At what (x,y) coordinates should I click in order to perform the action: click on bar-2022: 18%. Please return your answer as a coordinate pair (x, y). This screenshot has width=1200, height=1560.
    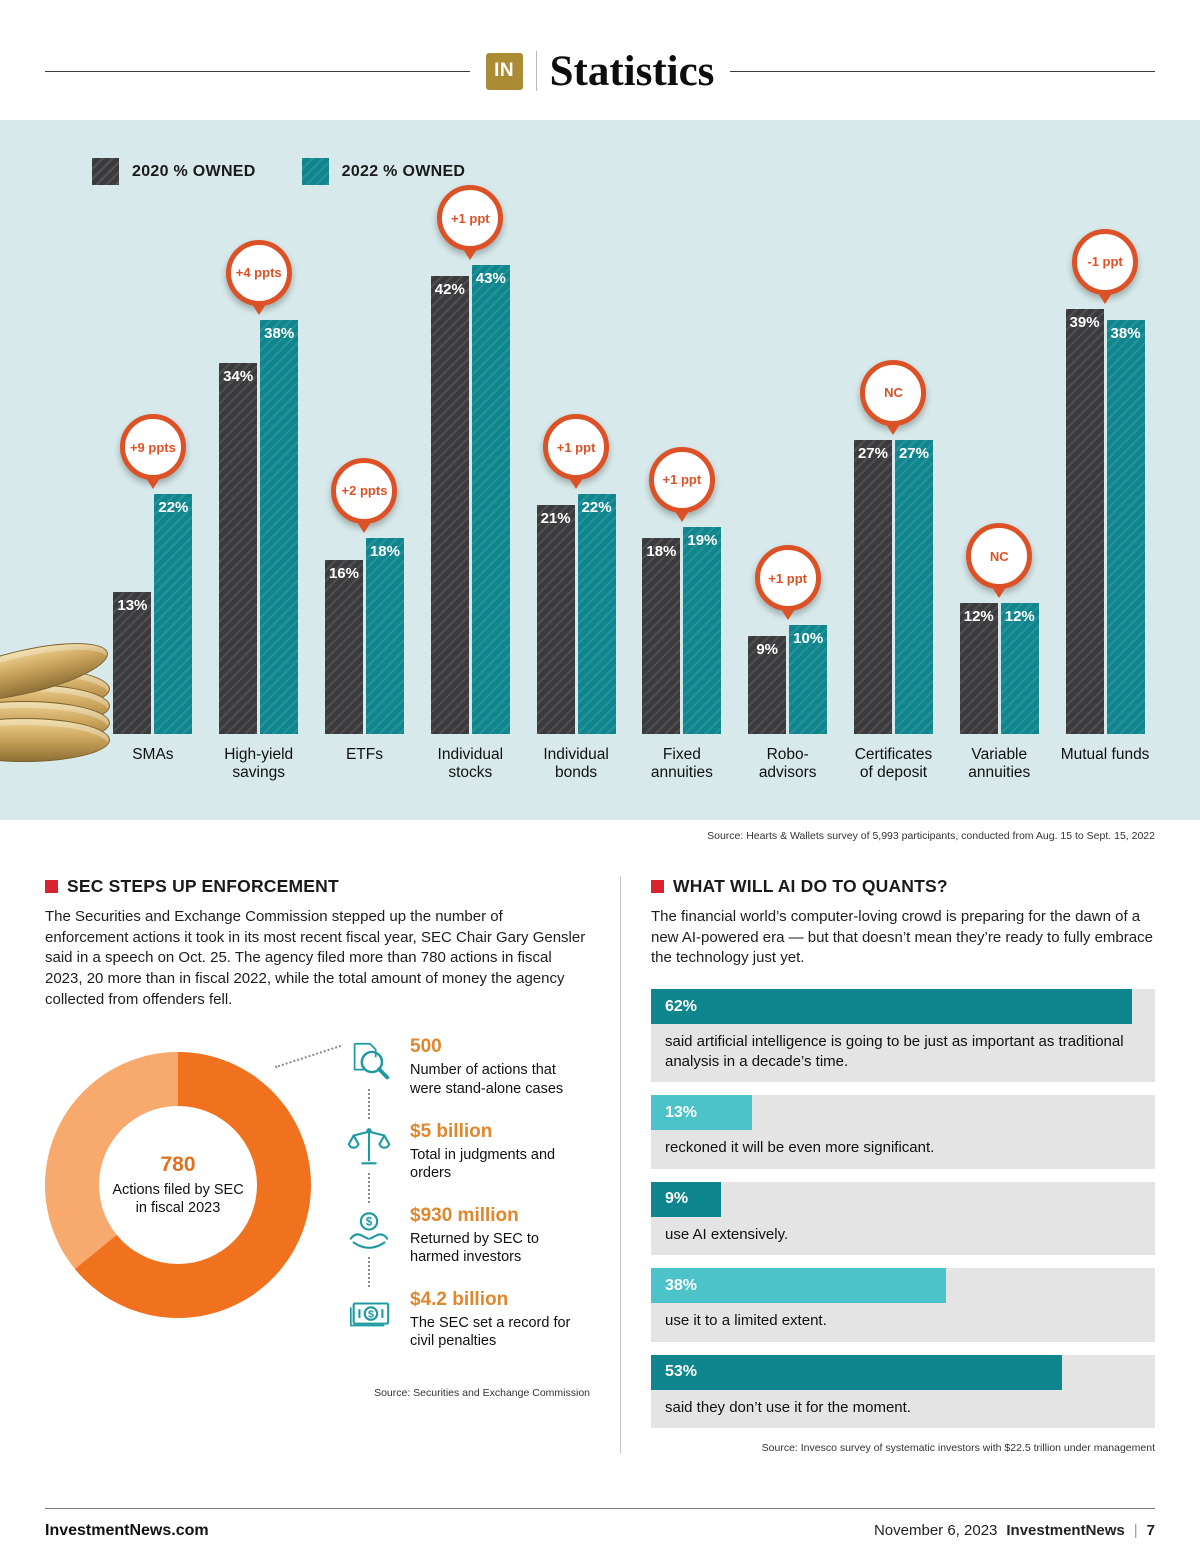
    Looking at the image, I should click on (384, 635).